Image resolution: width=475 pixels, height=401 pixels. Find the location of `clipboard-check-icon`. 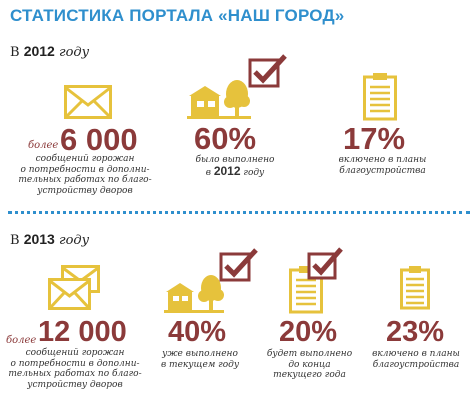

clipboard-check-icon is located at coordinates (316, 280).